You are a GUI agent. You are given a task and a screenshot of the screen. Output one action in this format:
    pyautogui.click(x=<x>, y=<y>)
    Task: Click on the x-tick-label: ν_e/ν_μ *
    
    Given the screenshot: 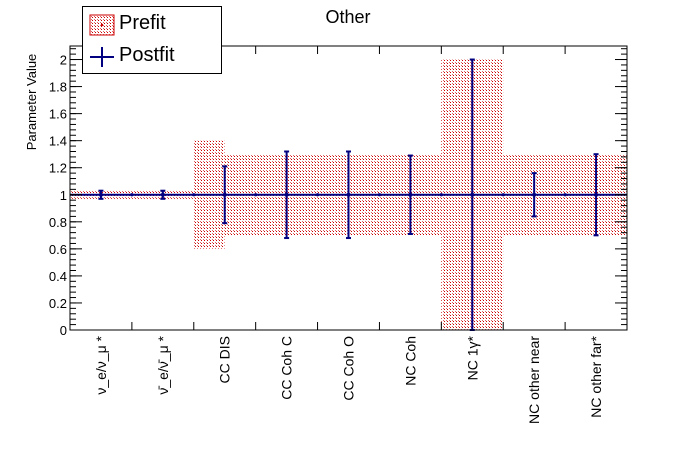 What is the action you would take?
    pyautogui.click(x=101, y=364)
    